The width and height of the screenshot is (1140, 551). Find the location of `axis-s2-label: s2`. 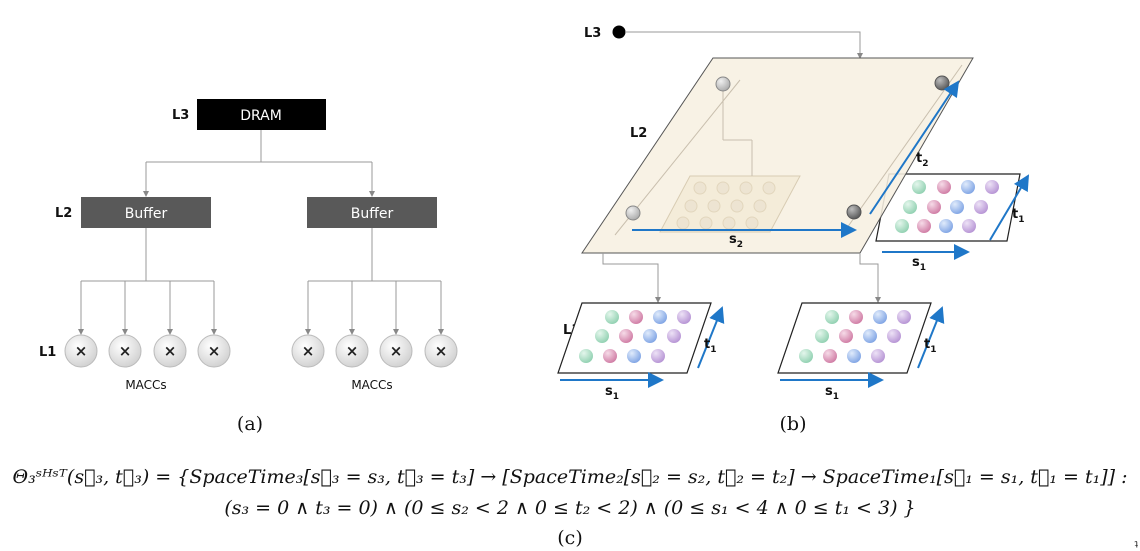

axis-s2-label: s2 is located at coordinates (736, 241).